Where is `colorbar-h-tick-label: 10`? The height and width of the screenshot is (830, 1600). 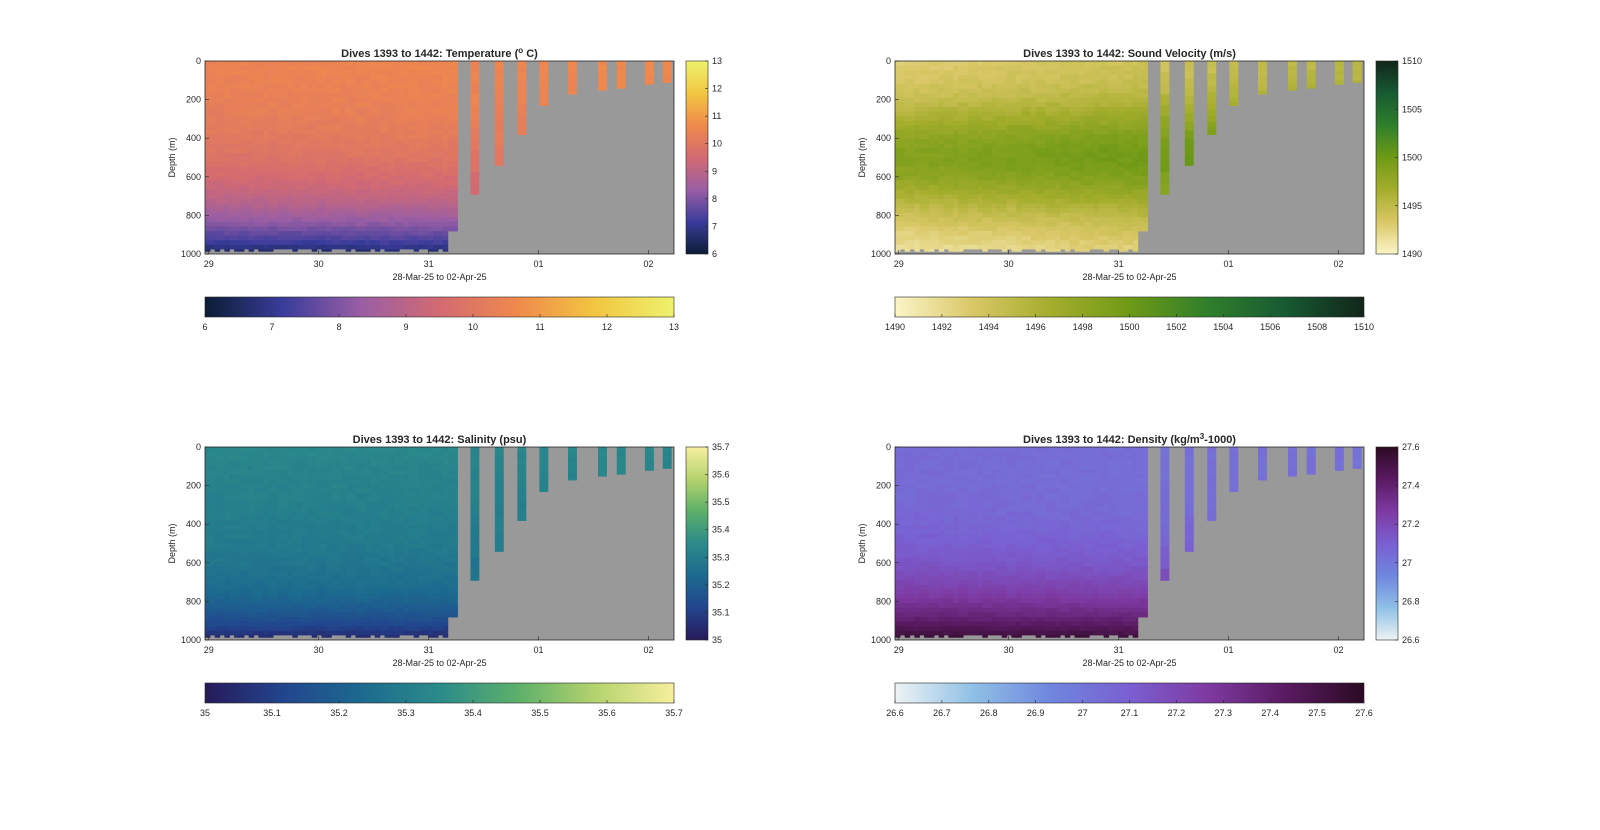 colorbar-h-tick-label: 10 is located at coordinates (473, 327).